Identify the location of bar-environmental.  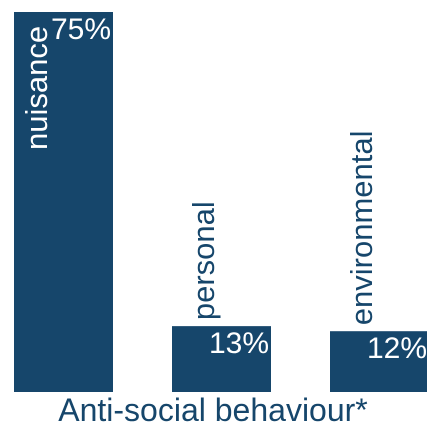
(378, 361).